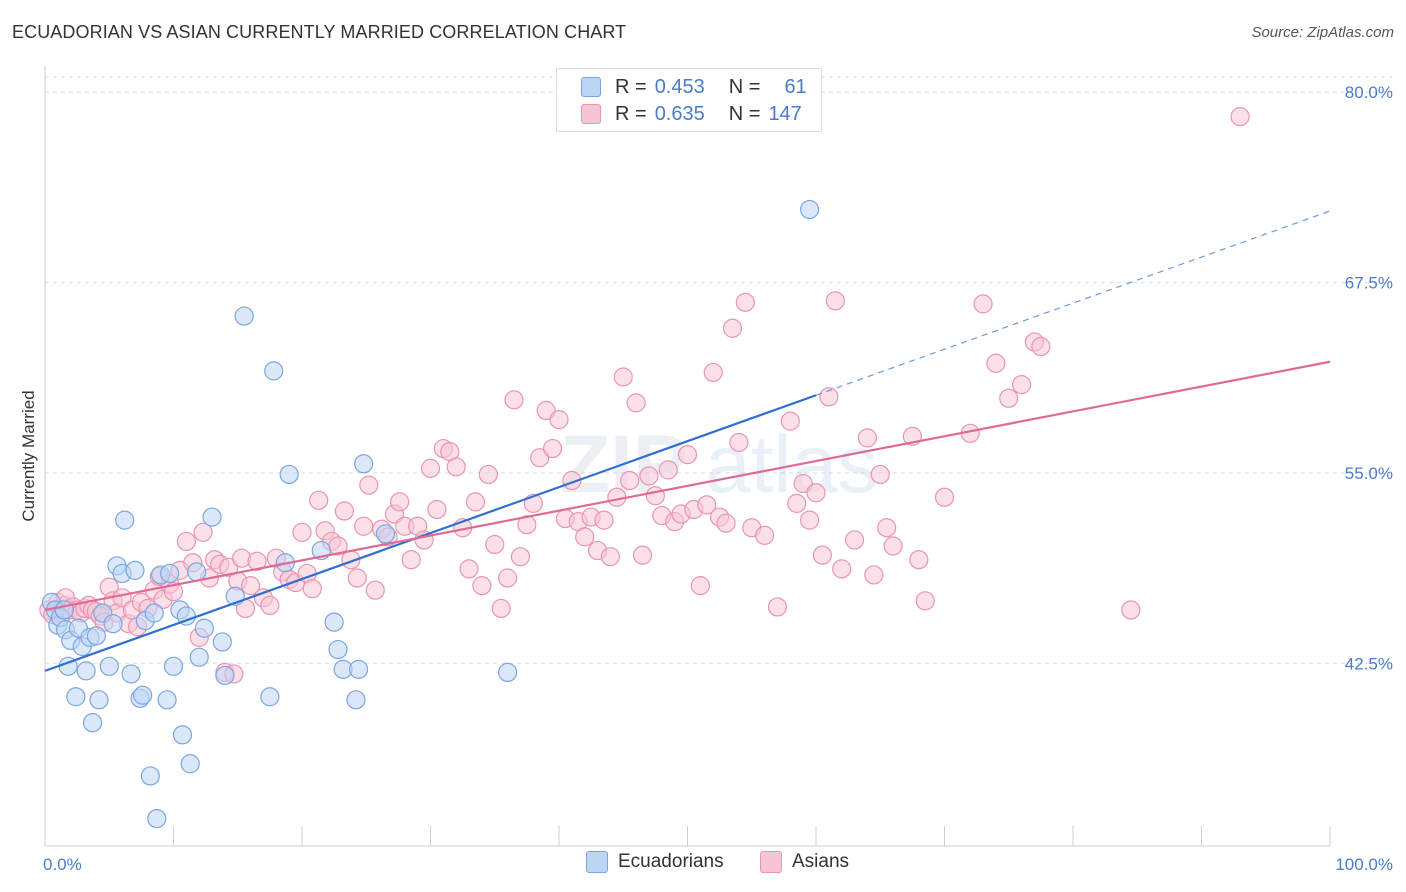 The height and width of the screenshot is (892, 1406). What do you see at coordinates (691, 114) in the screenshot?
I see `legend-row-asians: R = 0.635 N = 147` at bounding box center [691, 114].